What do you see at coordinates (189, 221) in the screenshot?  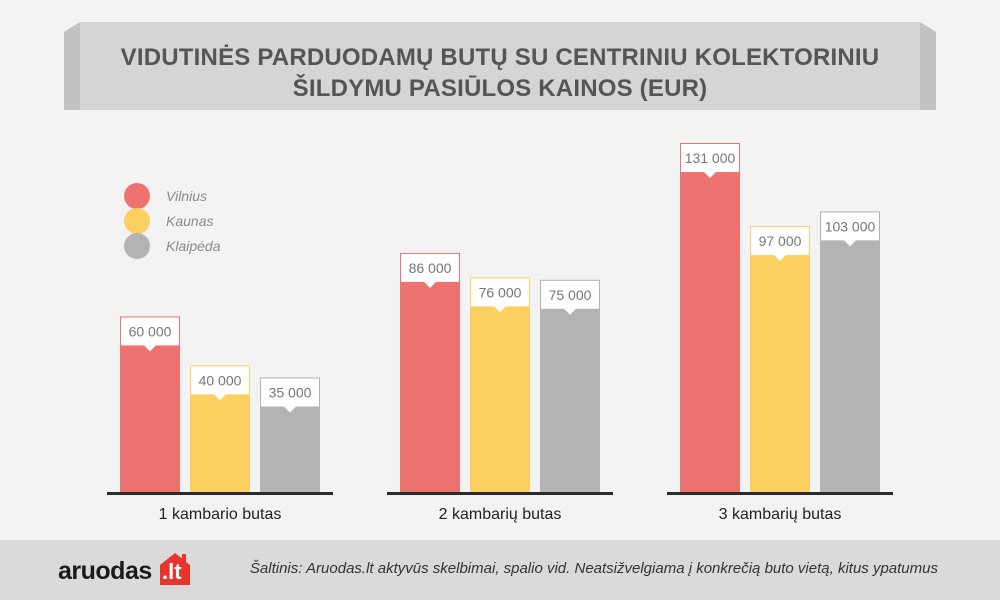 I see `legend-label-kaunas: Kaunas` at bounding box center [189, 221].